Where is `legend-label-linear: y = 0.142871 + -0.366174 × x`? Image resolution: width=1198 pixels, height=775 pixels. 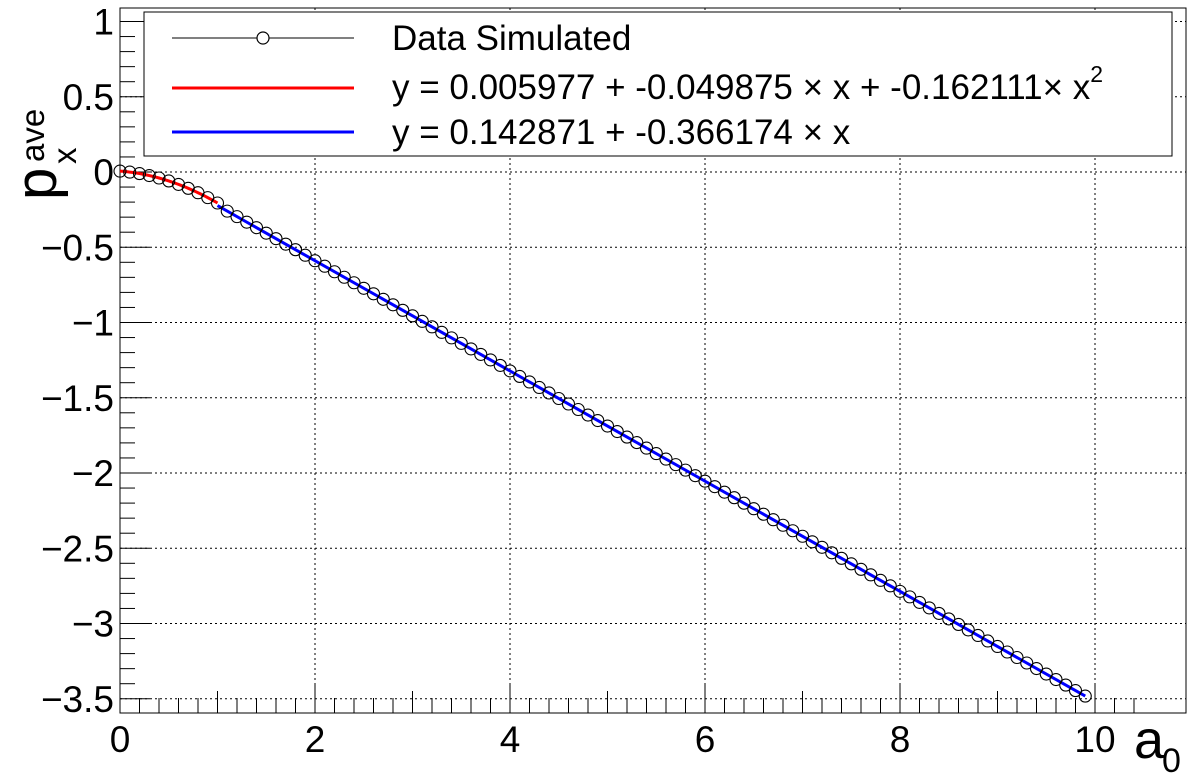 legend-label-linear: y = 0.142871 + -0.366174 × x is located at coordinates (621, 132).